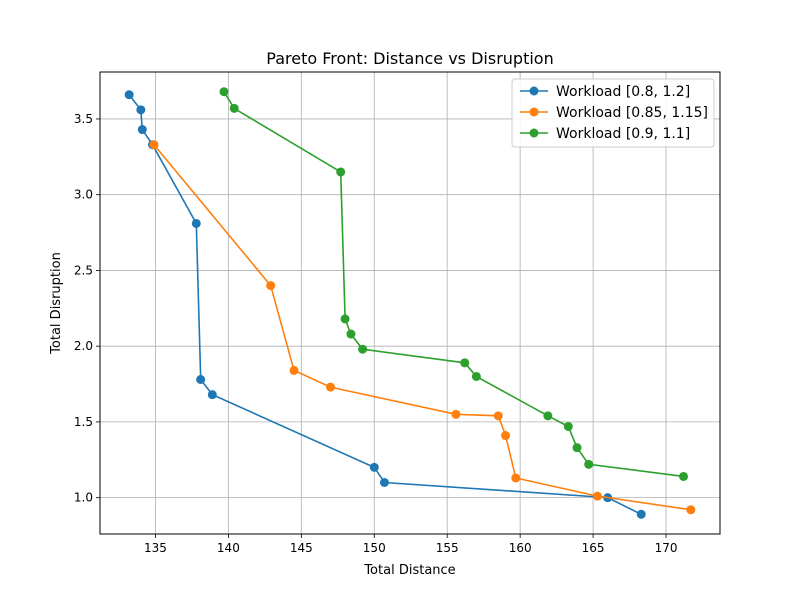 Image resolution: width=800 pixels, height=600 pixels. I want to click on x-tick-label: 165, so click(593, 548).